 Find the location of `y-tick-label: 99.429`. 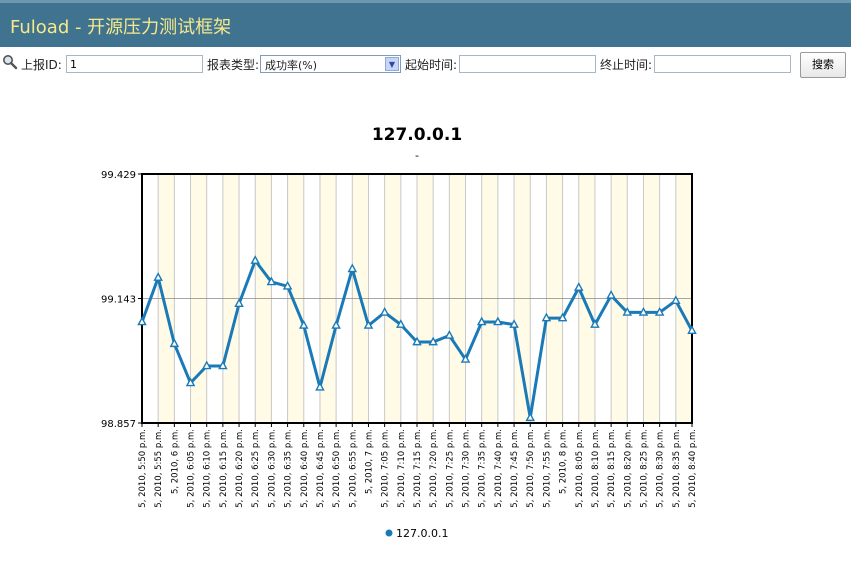

y-tick-label: 99.429 is located at coordinates (118, 175).